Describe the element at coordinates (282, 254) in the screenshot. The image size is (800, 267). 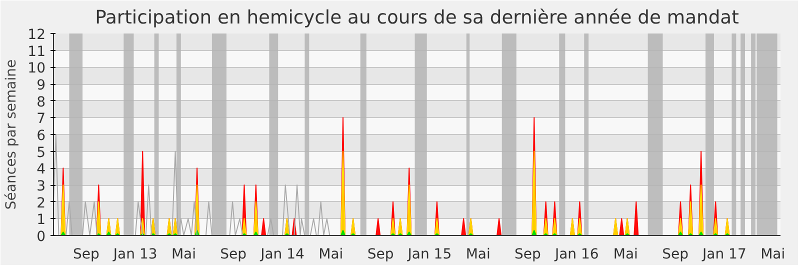
I see `x-tick-label: Jan 14` at that location.